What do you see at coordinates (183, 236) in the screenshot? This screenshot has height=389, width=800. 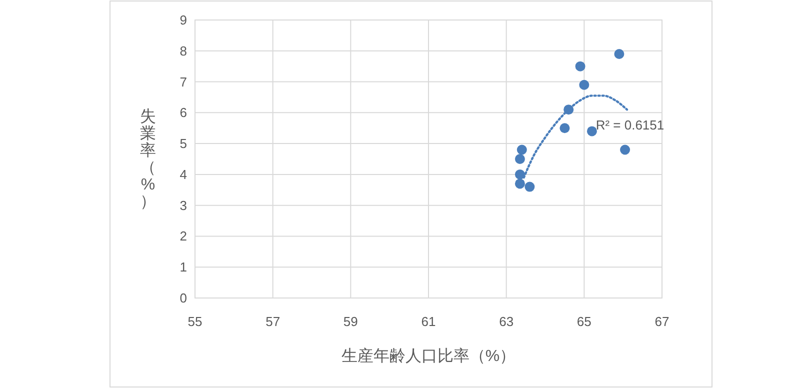 I see `y-tick-label: 2` at bounding box center [183, 236].